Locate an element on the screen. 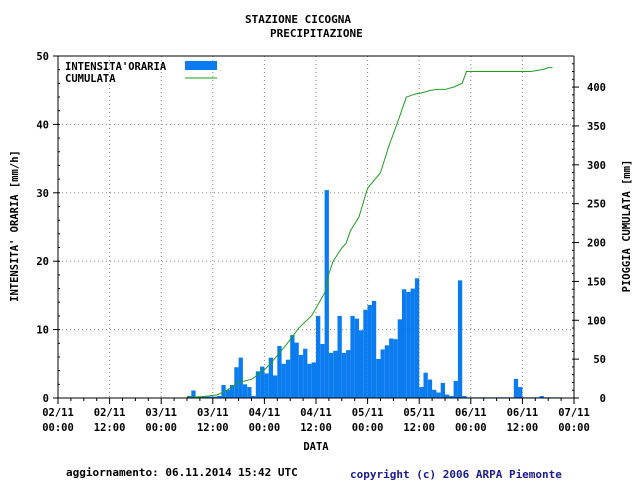 Image resolution: width=640 pixels, height=481 pixels. y-tick-label: 50 is located at coordinates (42, 57).